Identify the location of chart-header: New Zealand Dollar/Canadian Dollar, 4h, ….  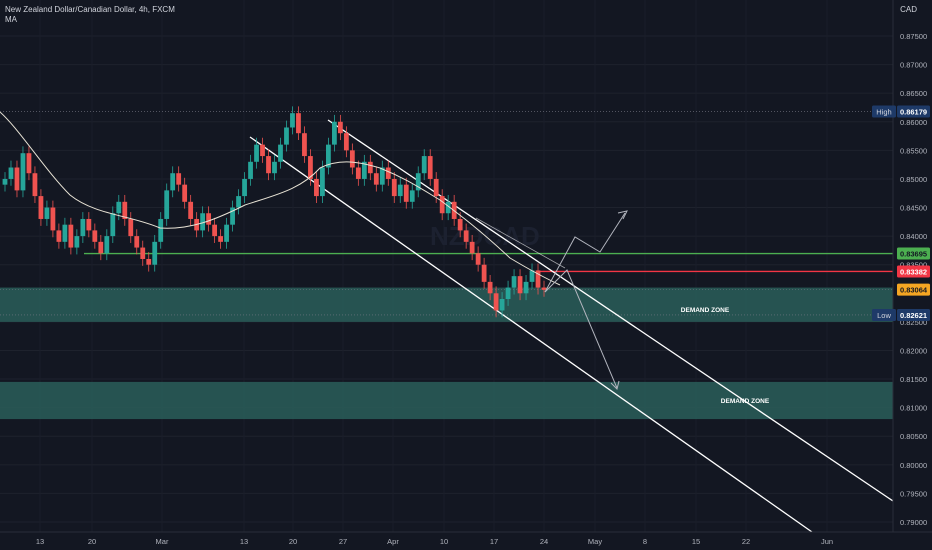
(90, 15).